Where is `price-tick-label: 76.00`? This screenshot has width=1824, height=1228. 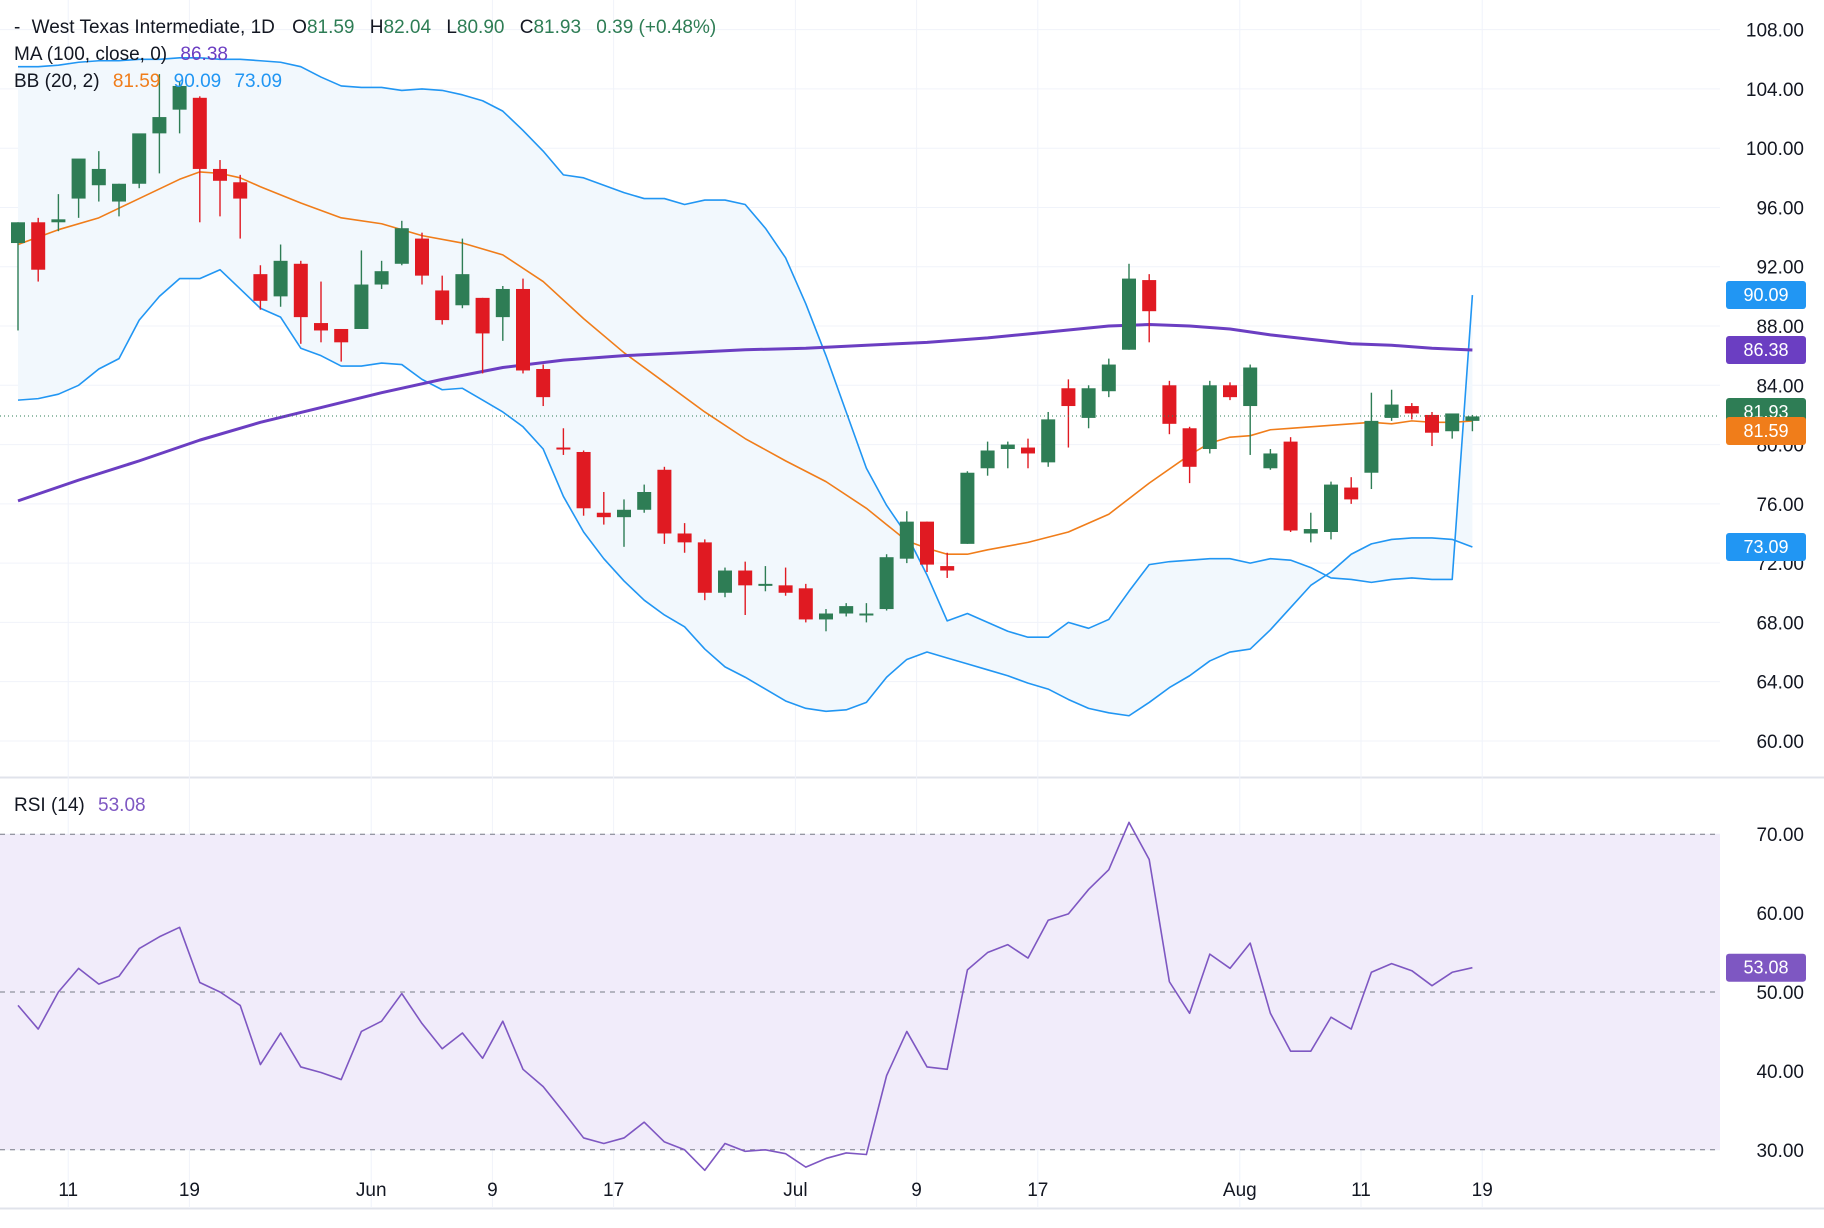 price-tick-label: 76.00 is located at coordinates (1780, 505).